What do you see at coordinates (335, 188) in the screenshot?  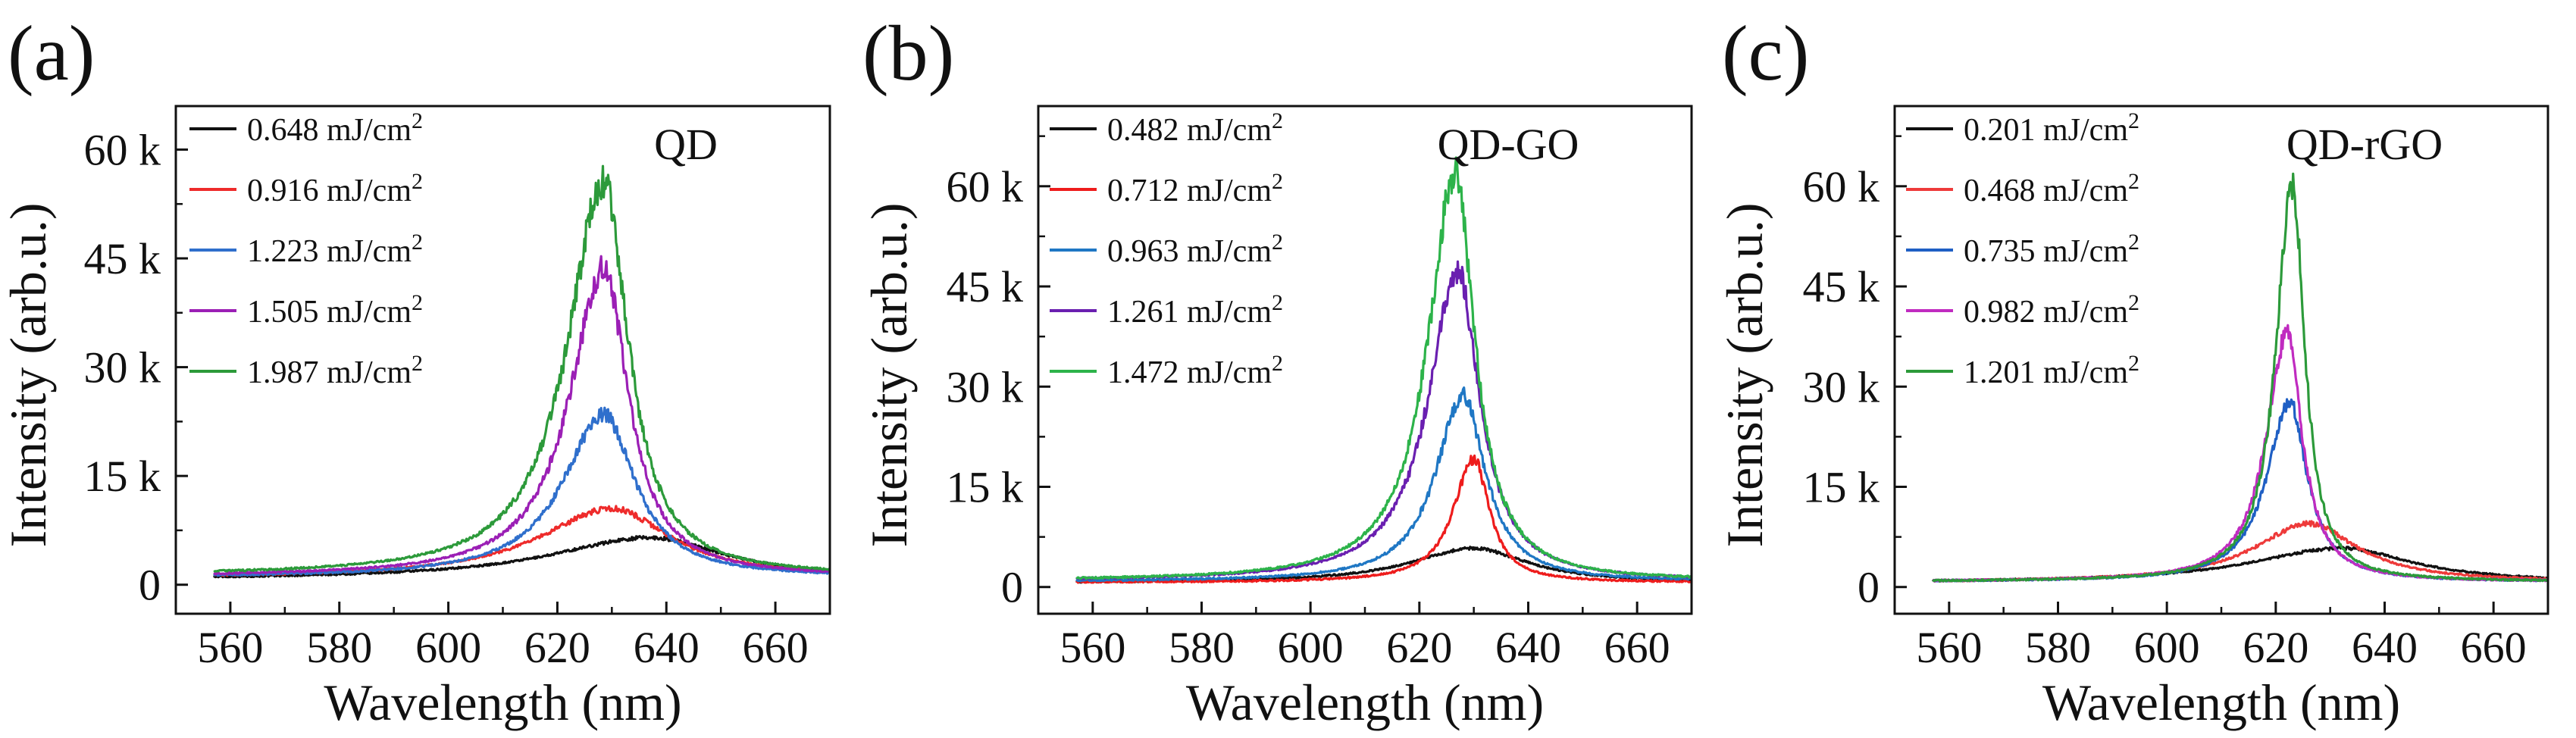 I see `legend-label: 0.916 mJ/cm2` at bounding box center [335, 188].